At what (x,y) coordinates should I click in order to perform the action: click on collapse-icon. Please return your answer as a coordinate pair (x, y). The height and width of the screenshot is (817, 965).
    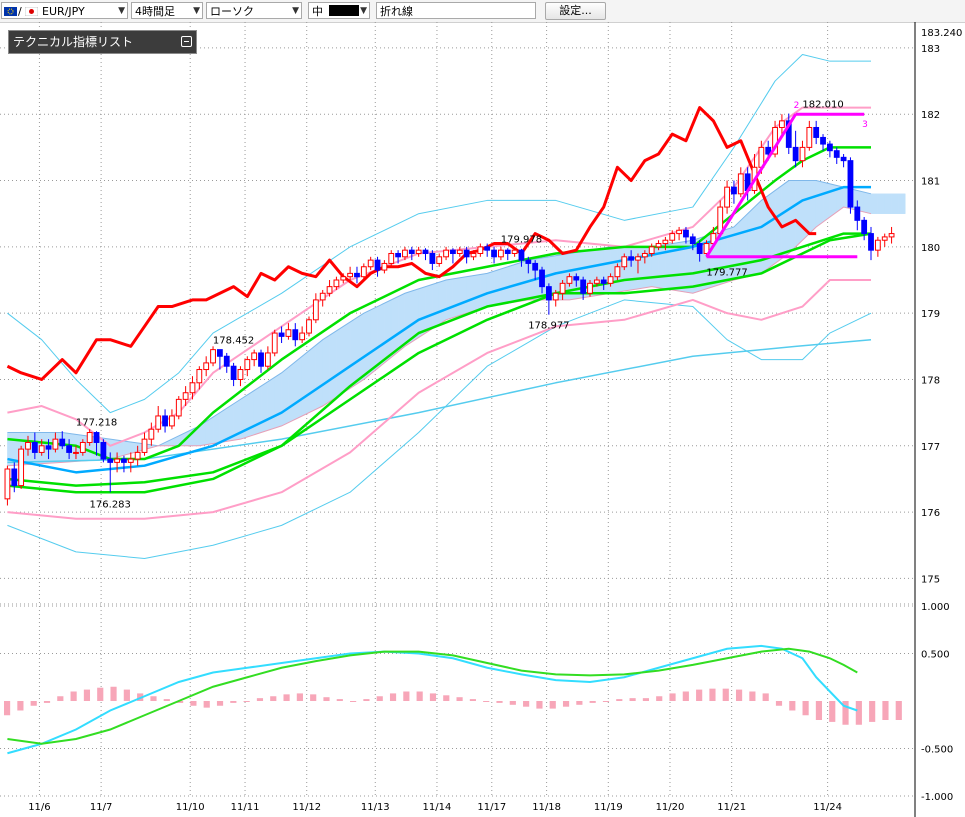
    Looking at the image, I should click on (186, 41).